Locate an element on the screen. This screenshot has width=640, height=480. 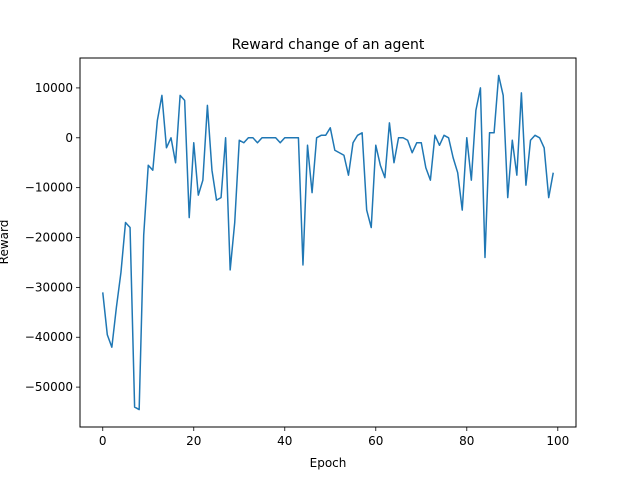
x-tick-label: 80 is located at coordinates (466, 441).